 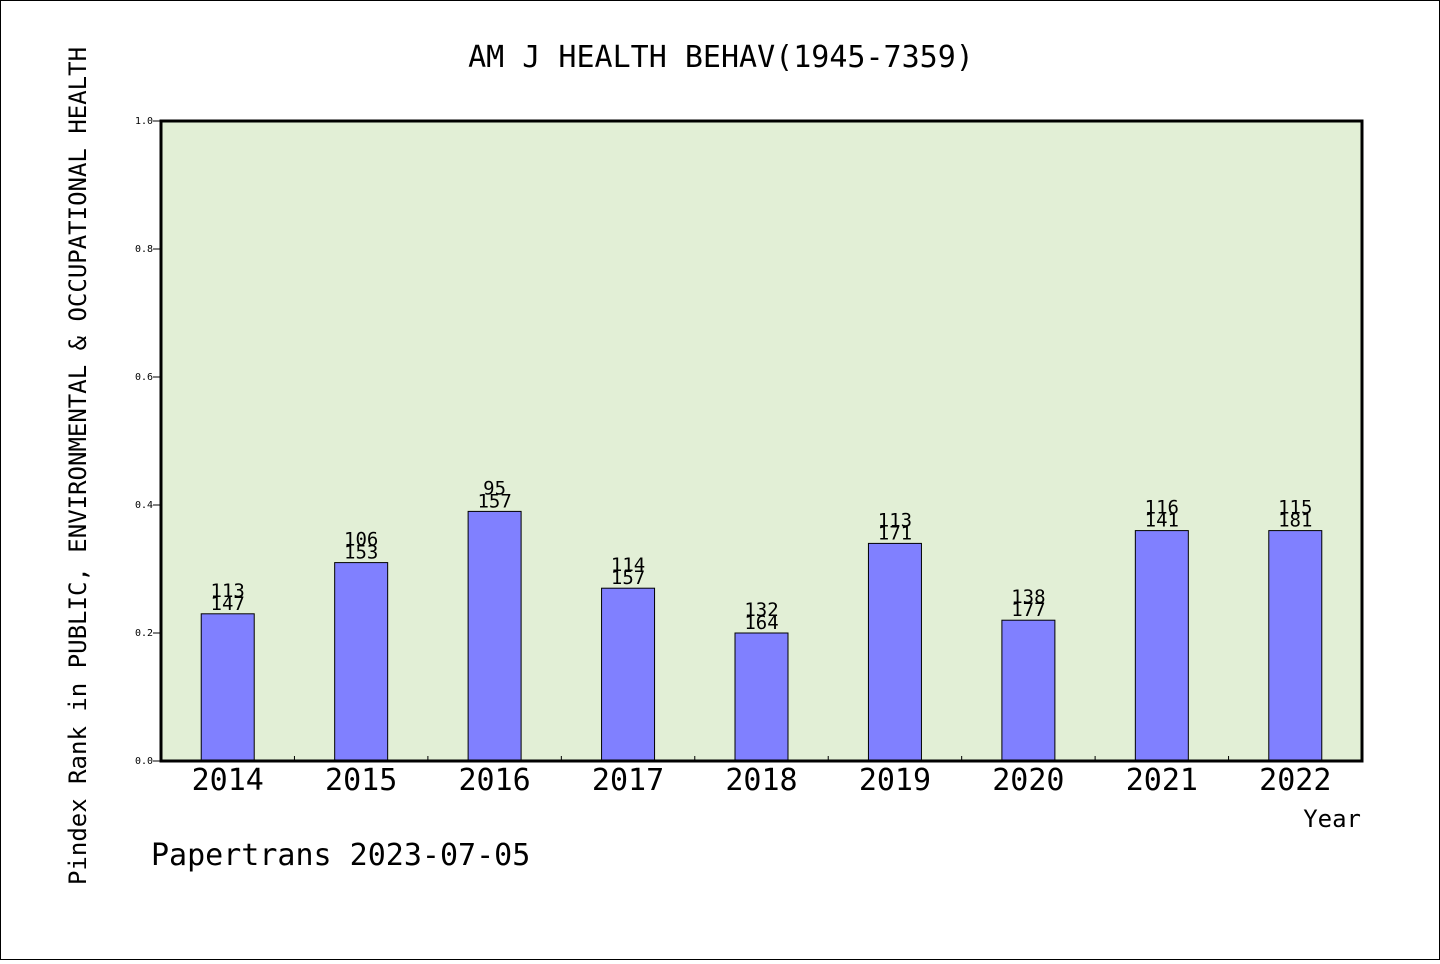 What do you see at coordinates (628, 565) in the screenshot?
I see `rank-label: 114` at bounding box center [628, 565].